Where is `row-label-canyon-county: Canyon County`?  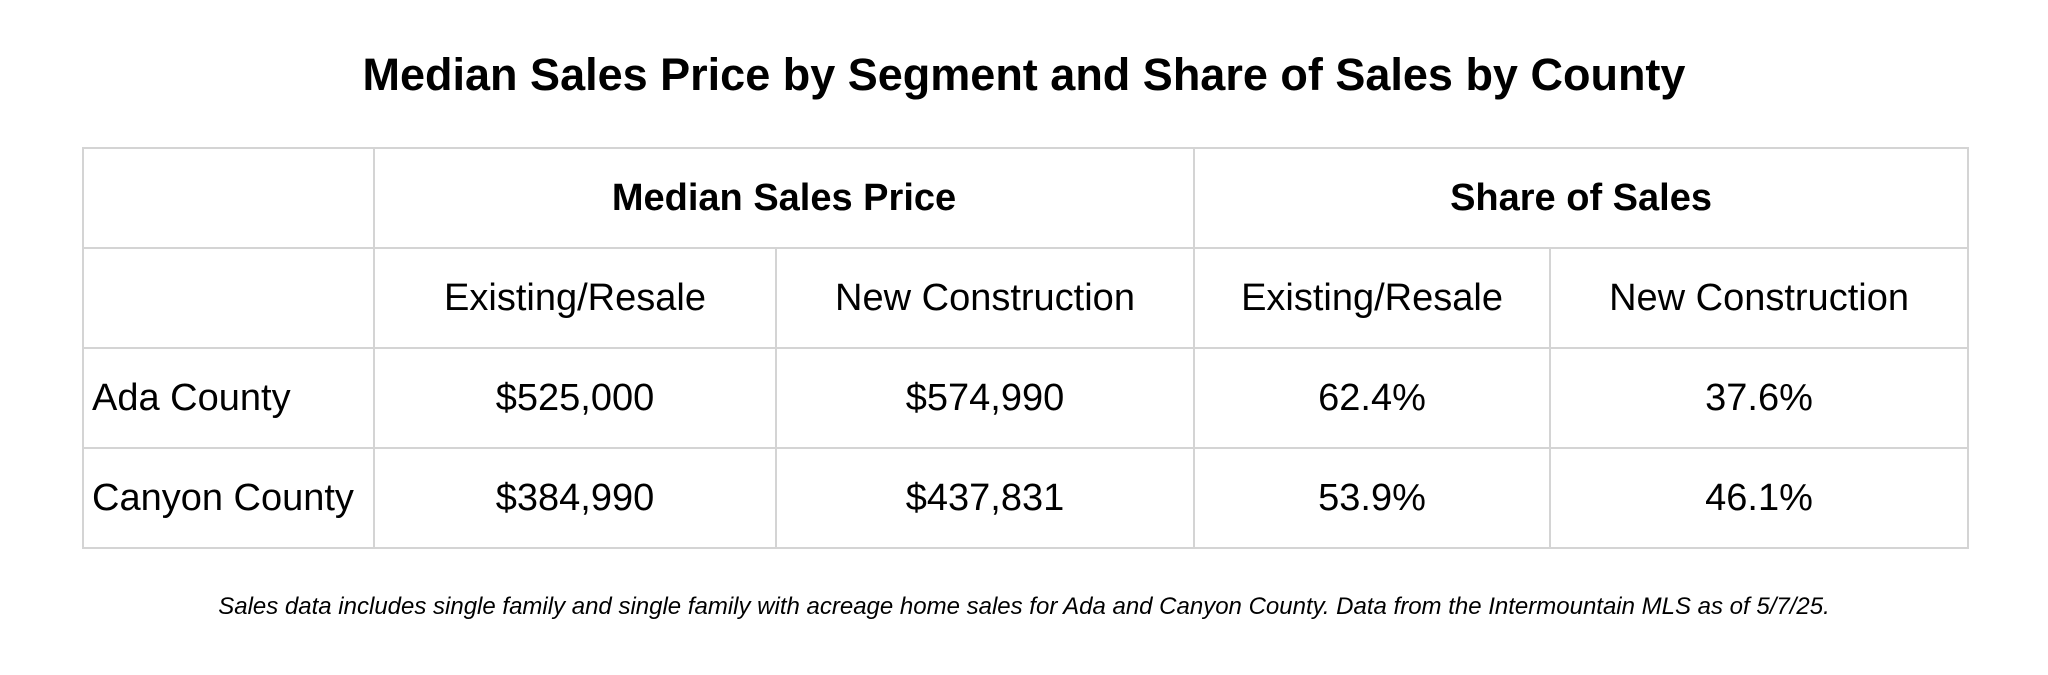
row-label-canyon-county: Canyon County is located at coordinates (228, 498).